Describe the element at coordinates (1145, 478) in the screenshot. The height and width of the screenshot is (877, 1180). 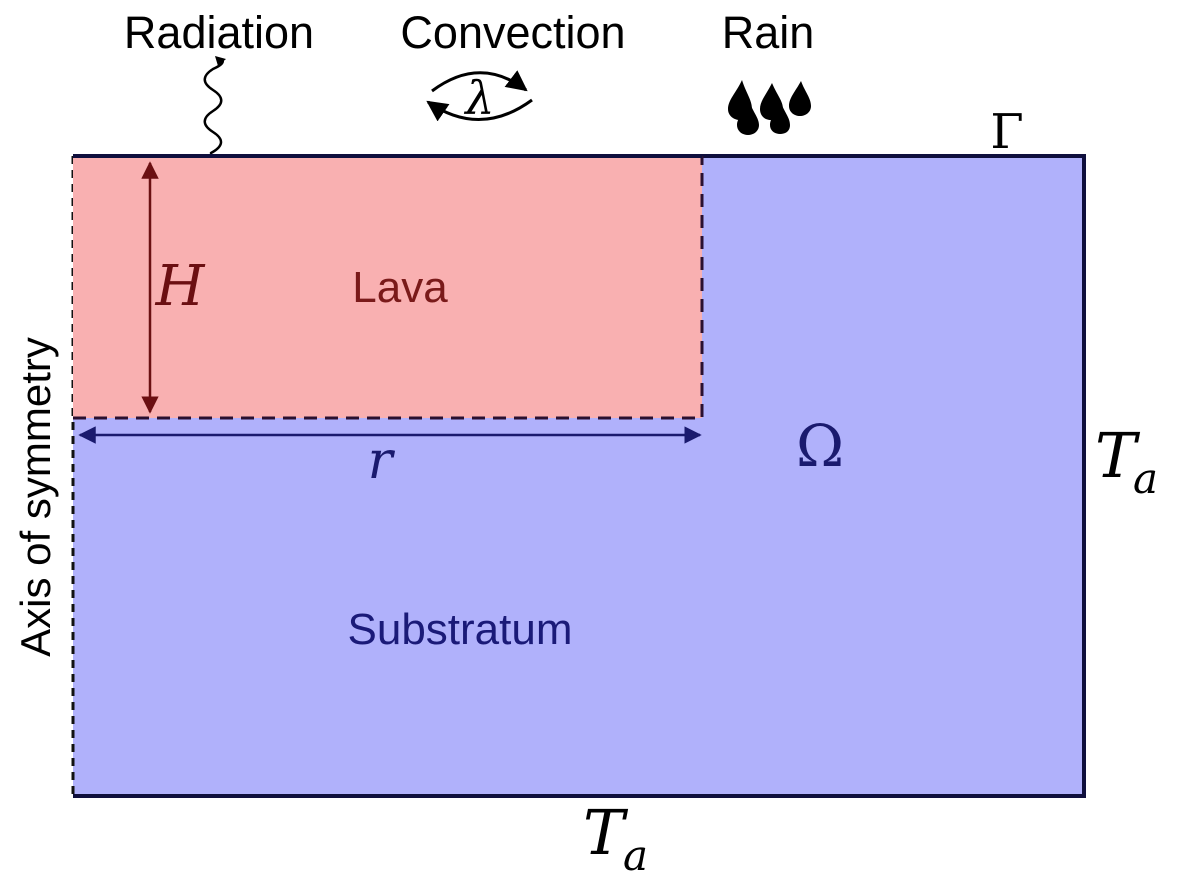
I see `right-temperature-subscript: a` at that location.